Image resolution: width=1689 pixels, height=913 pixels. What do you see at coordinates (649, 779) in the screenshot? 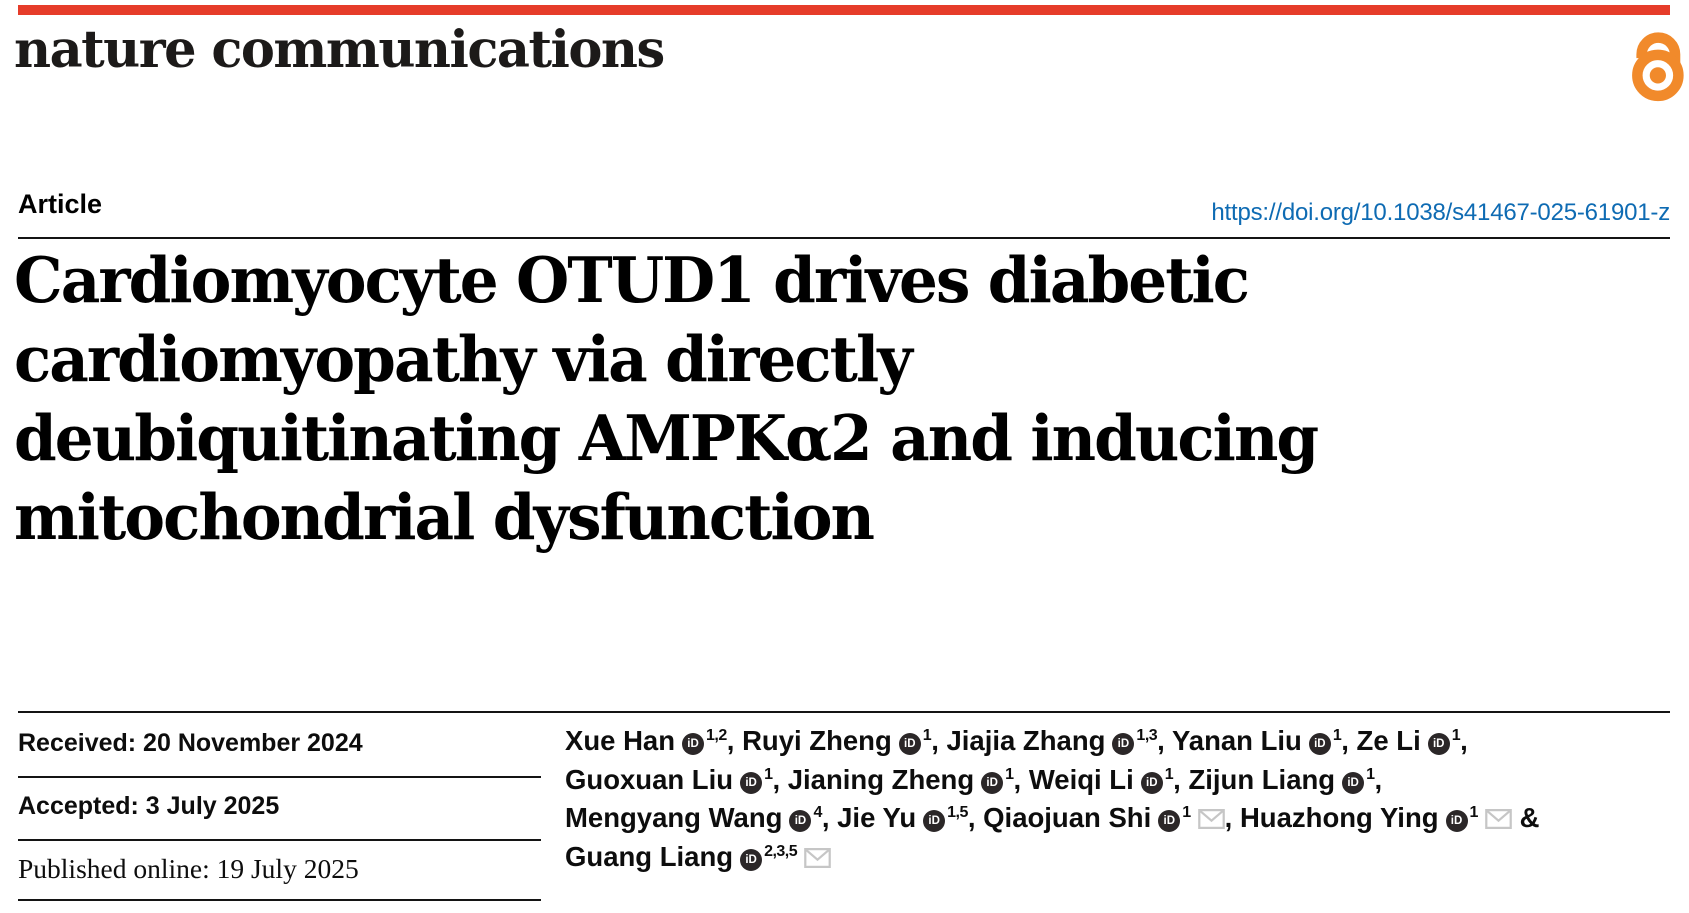
I see `author-name: Guoxuan Liu` at bounding box center [649, 779].